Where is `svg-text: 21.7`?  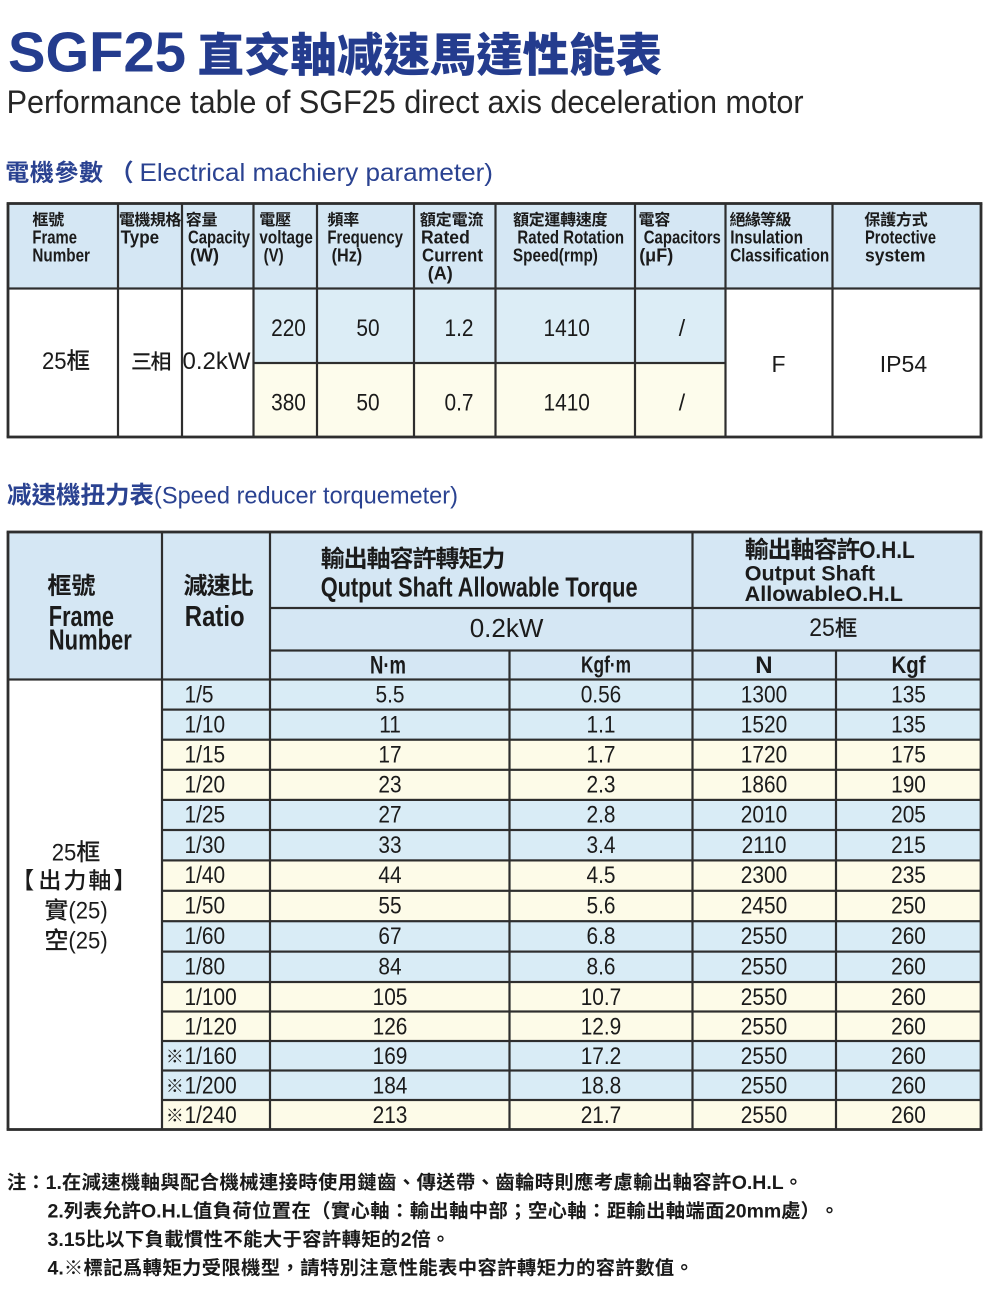
svg-text: 21.7 is located at coordinates (601, 1115).